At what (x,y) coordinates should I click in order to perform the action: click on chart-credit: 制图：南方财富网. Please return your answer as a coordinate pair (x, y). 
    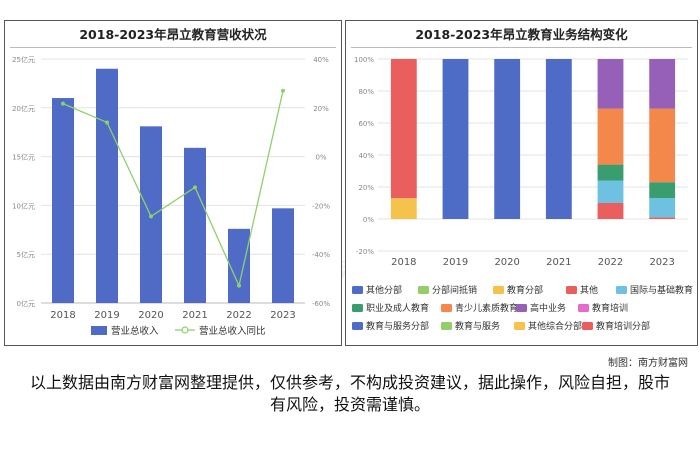
    Looking at the image, I should click on (648, 363).